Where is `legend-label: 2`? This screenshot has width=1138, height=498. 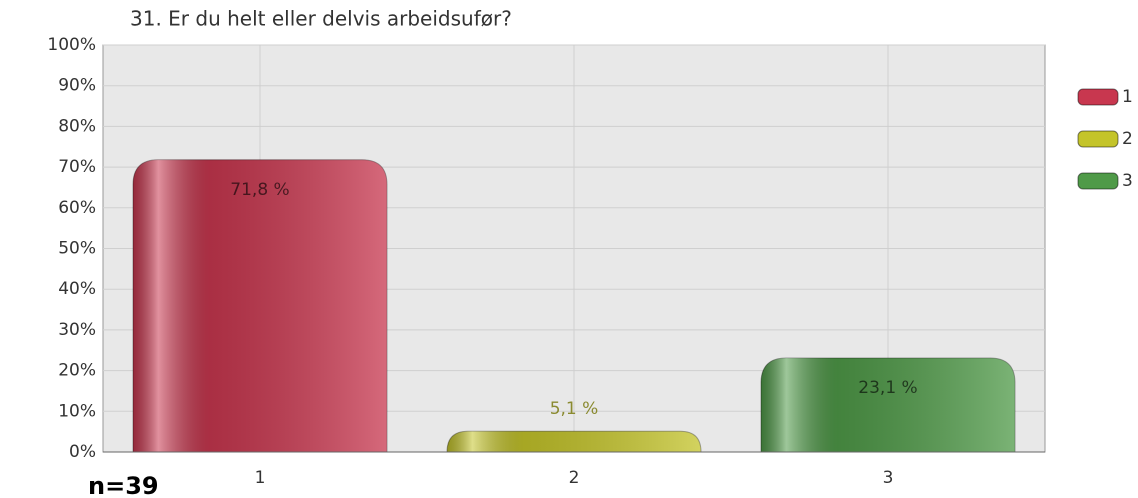 legend-label: 2 is located at coordinates (1127, 139).